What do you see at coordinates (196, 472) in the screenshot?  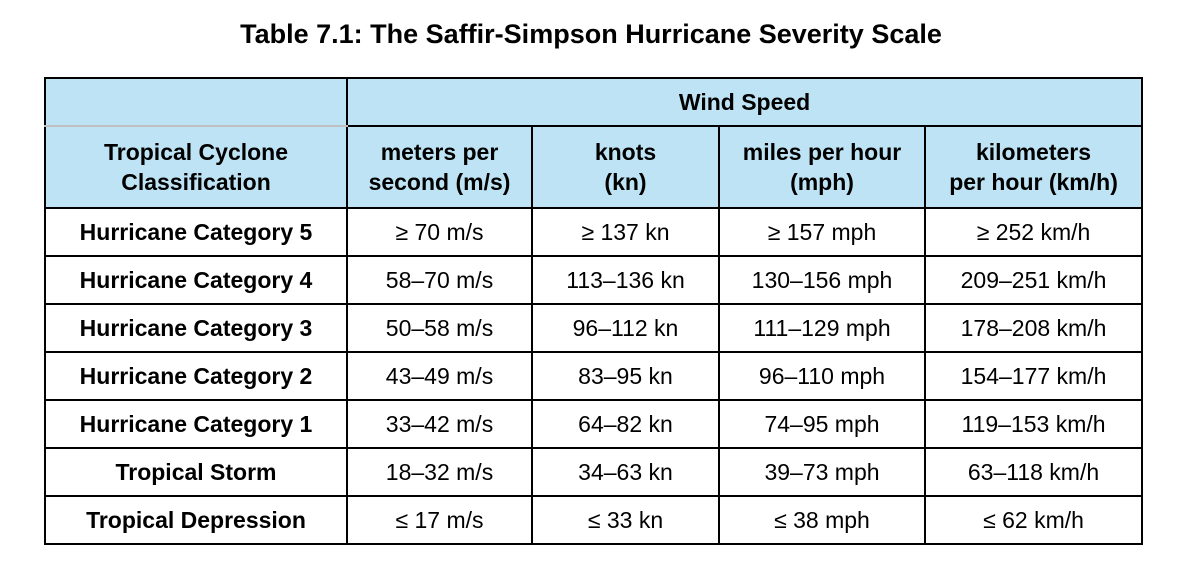 I see `row-label: Tropical Storm` at bounding box center [196, 472].